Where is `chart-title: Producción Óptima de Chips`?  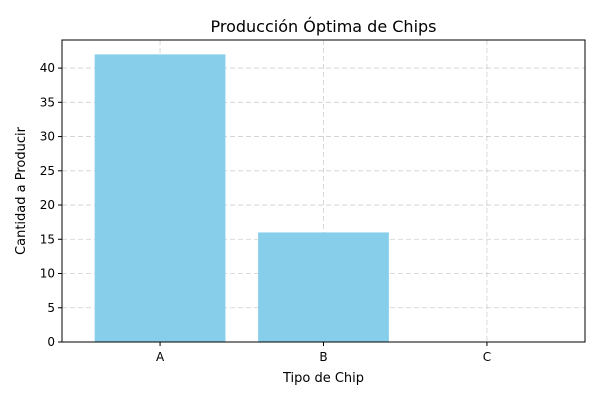
chart-title: Producción Óptima de Chips is located at coordinates (323, 26).